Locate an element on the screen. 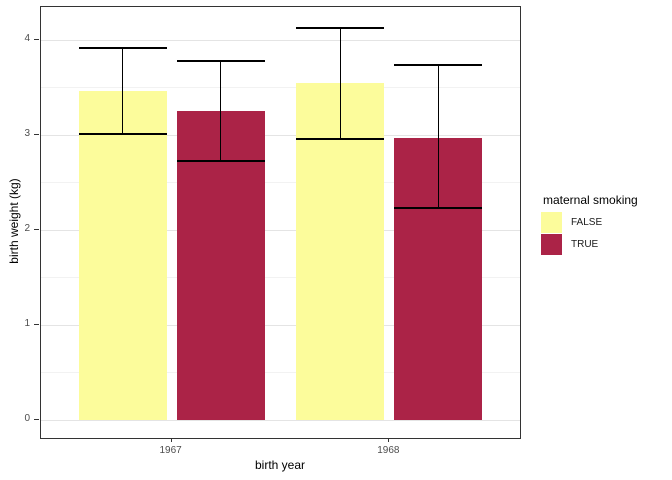 This screenshot has width=672, height=480. legend-key-true: TRUE is located at coordinates (589, 244).